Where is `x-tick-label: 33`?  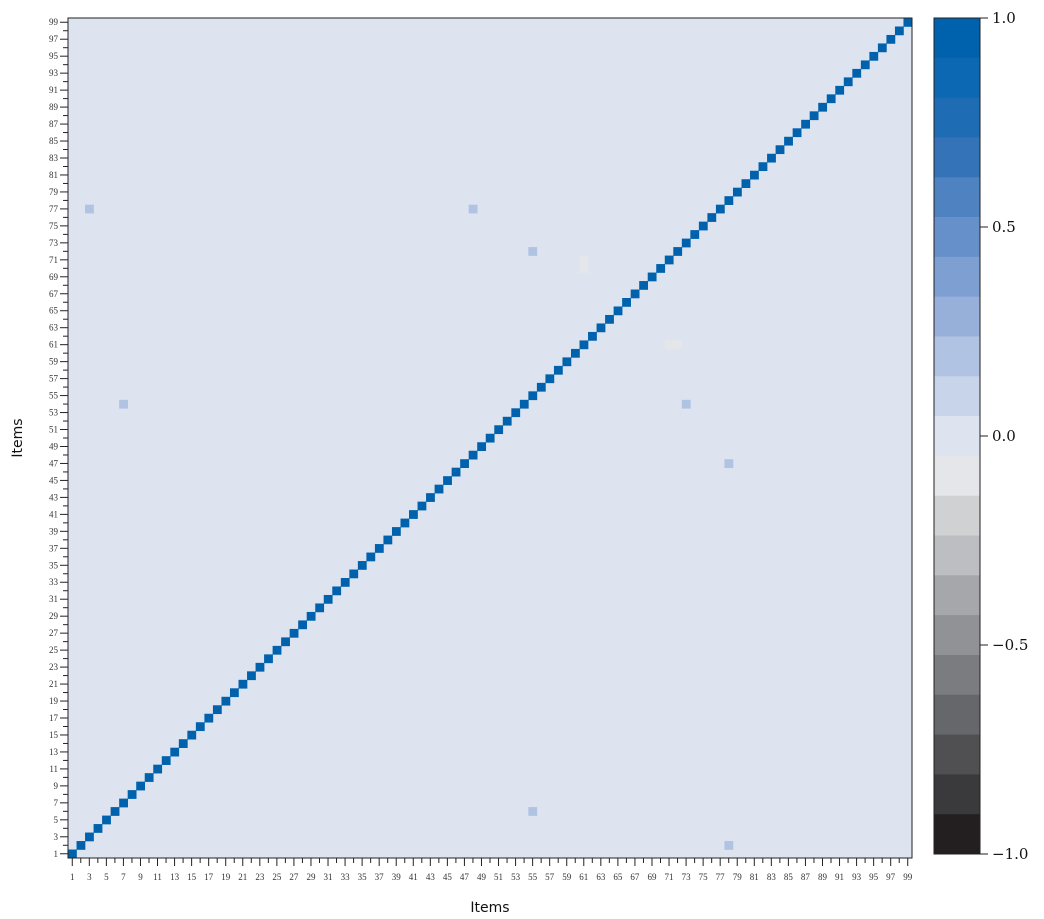 x-tick-label: 33 is located at coordinates (346, 877).